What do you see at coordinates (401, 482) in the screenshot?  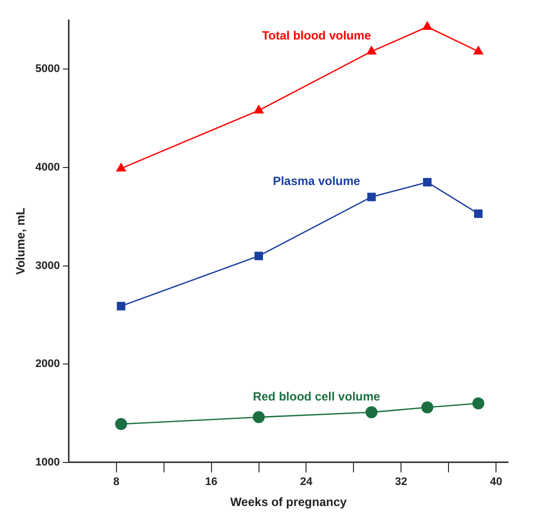 I see `x-tick-label: 32` at bounding box center [401, 482].